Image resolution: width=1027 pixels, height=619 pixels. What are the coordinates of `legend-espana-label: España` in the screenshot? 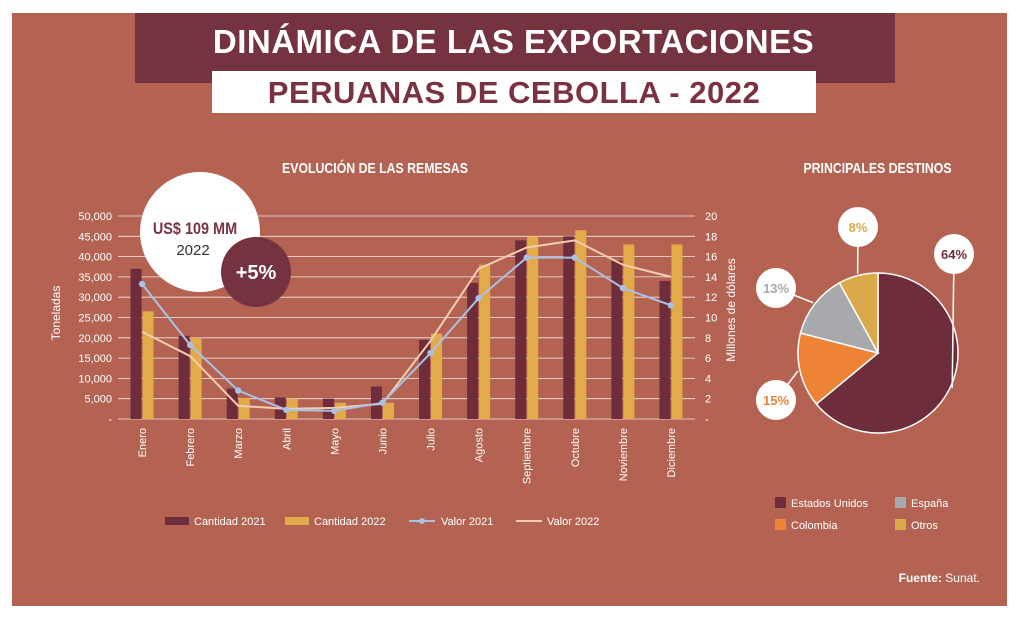 It's located at (930, 504).